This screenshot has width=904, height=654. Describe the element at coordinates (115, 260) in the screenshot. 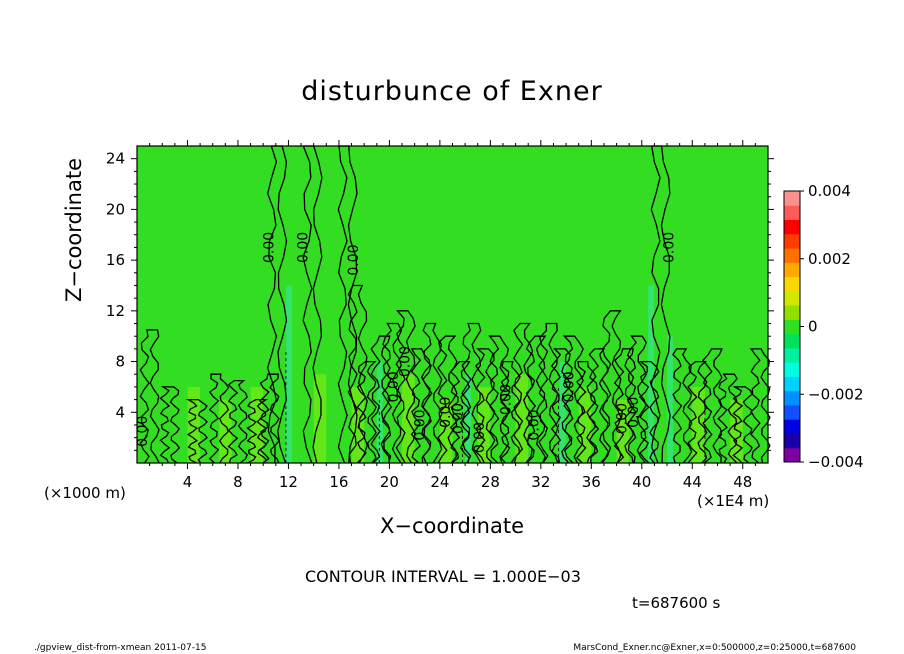

I see `y-tick-label-3: 16` at that location.